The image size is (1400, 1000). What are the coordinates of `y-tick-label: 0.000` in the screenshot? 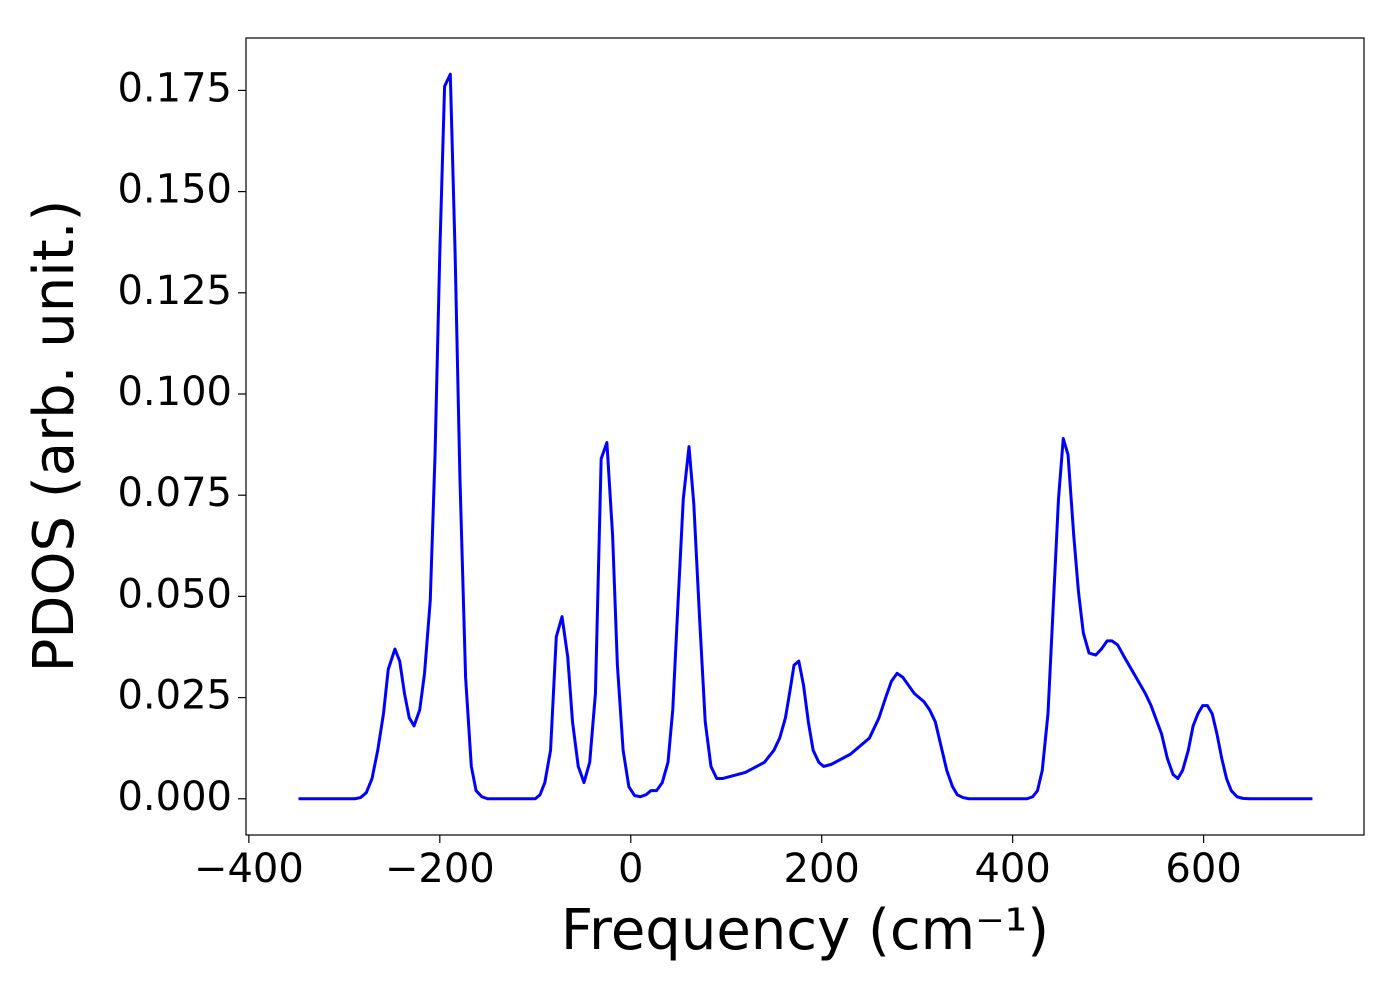 It's located at (174, 797).